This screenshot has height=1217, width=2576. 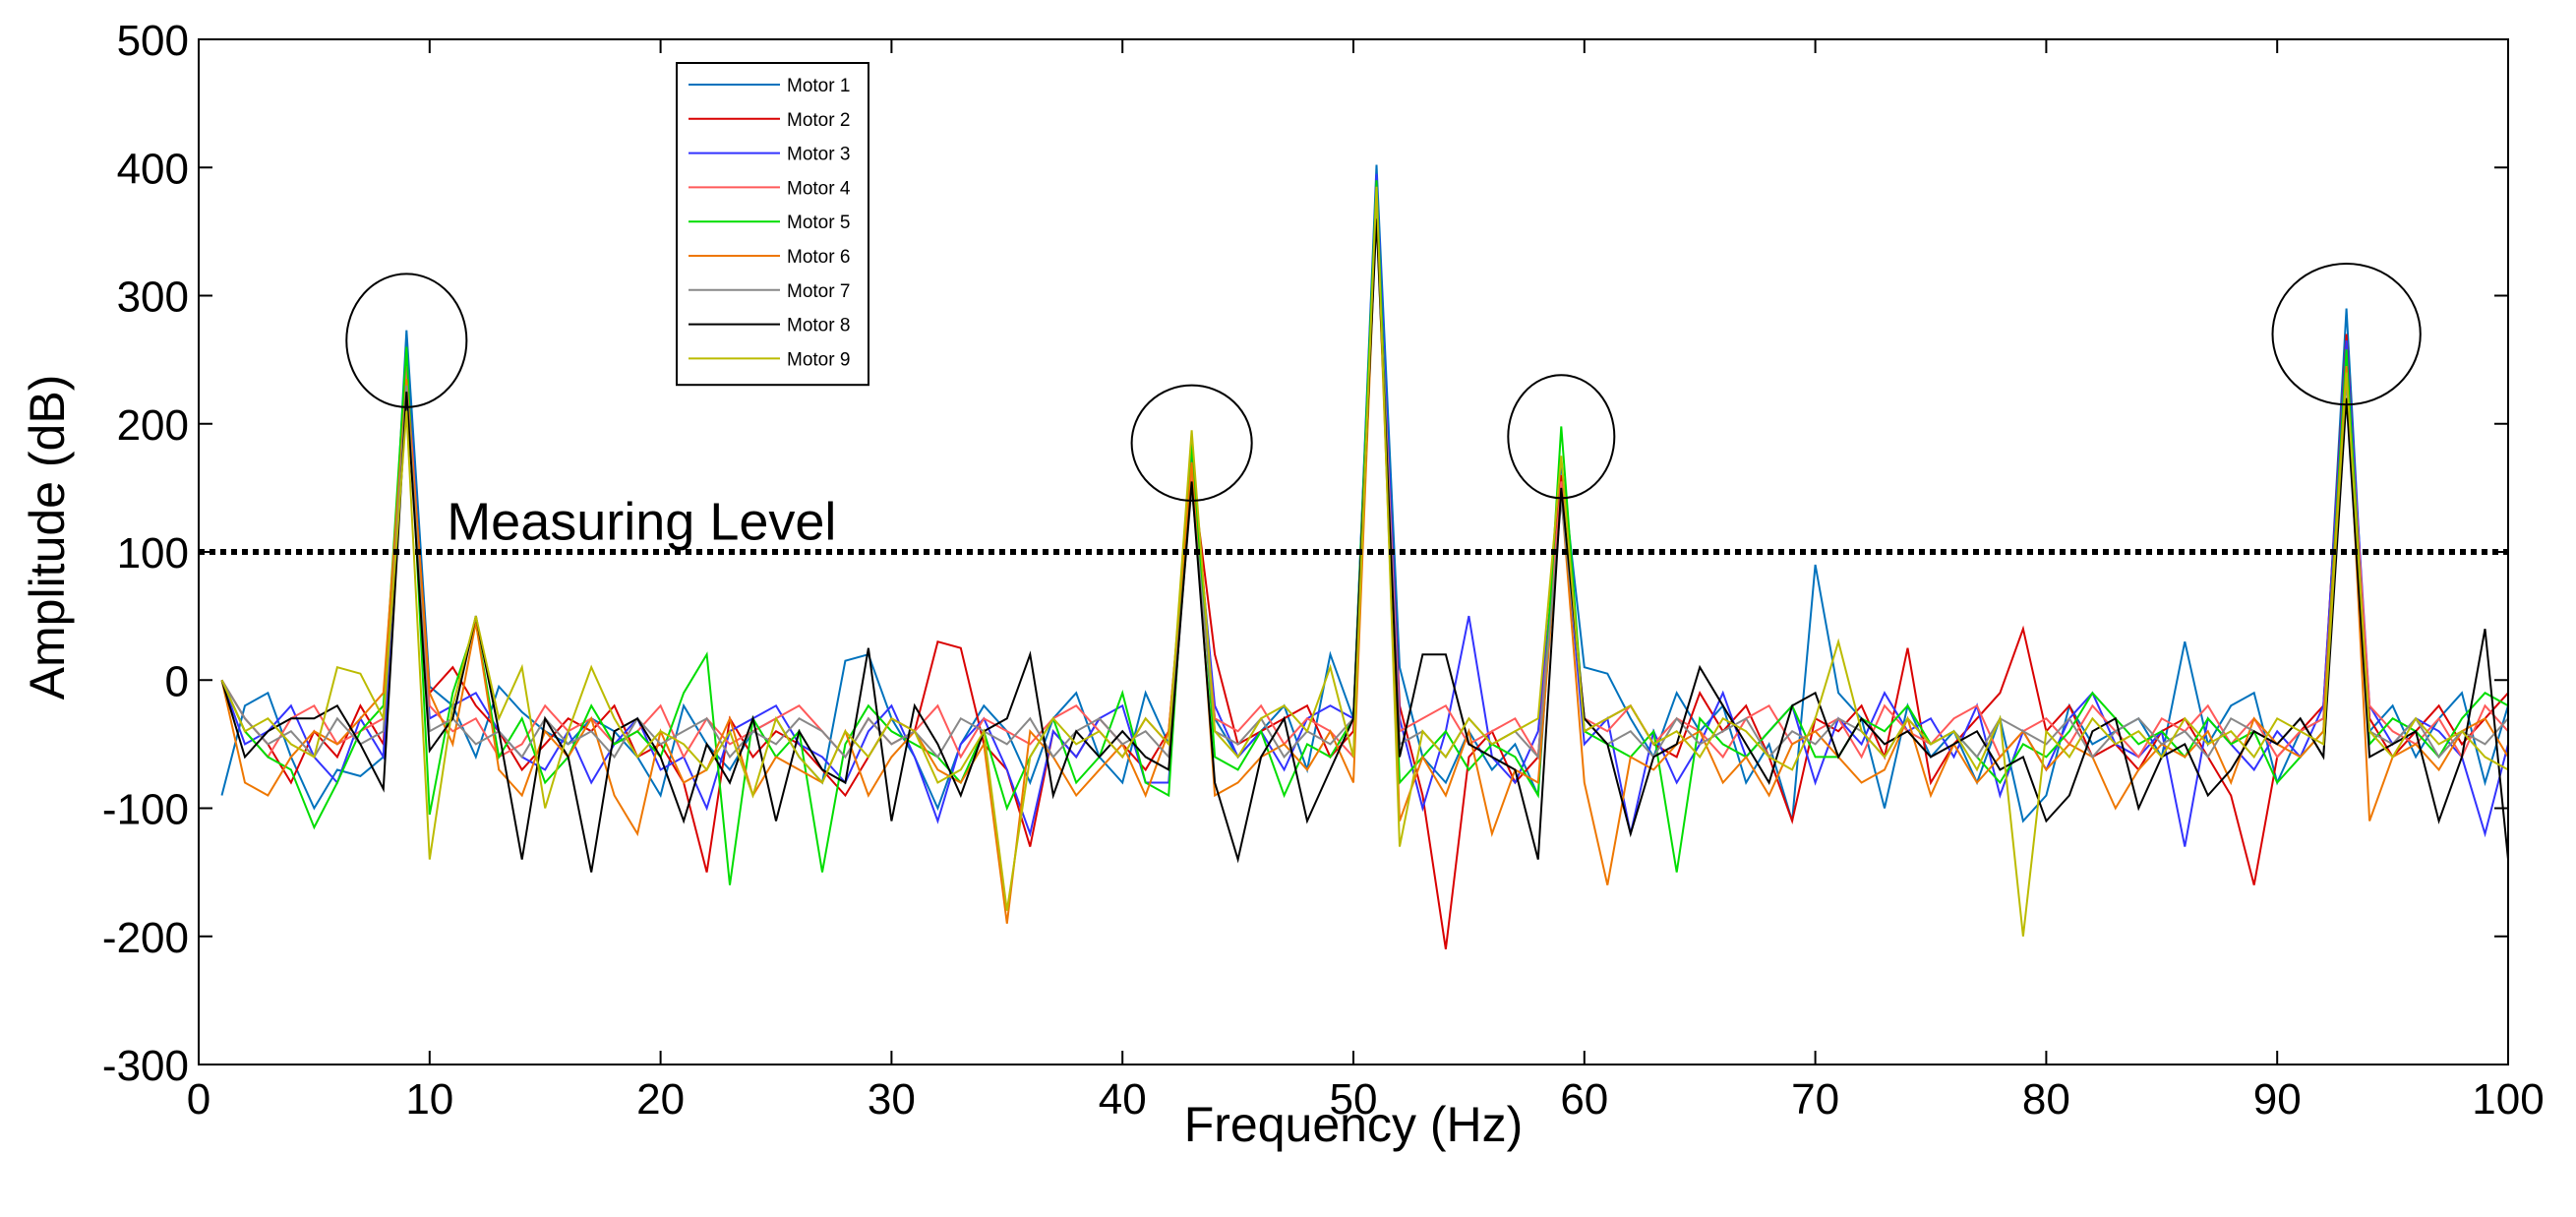 What do you see at coordinates (153, 425) in the screenshot?
I see `y-tick-label: 200` at bounding box center [153, 425].